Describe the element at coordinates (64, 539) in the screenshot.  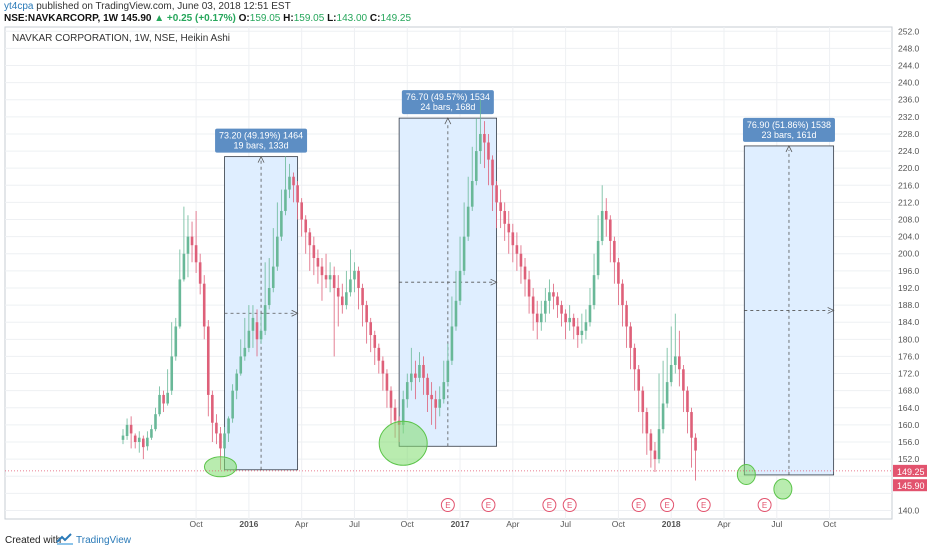
I see `tradingview-logo-icon` at that location.